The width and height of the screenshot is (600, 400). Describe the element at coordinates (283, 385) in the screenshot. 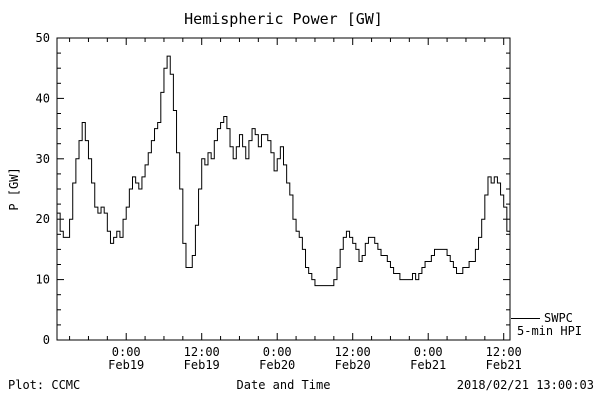

I see `x-axis-label: Date and Time` at that location.